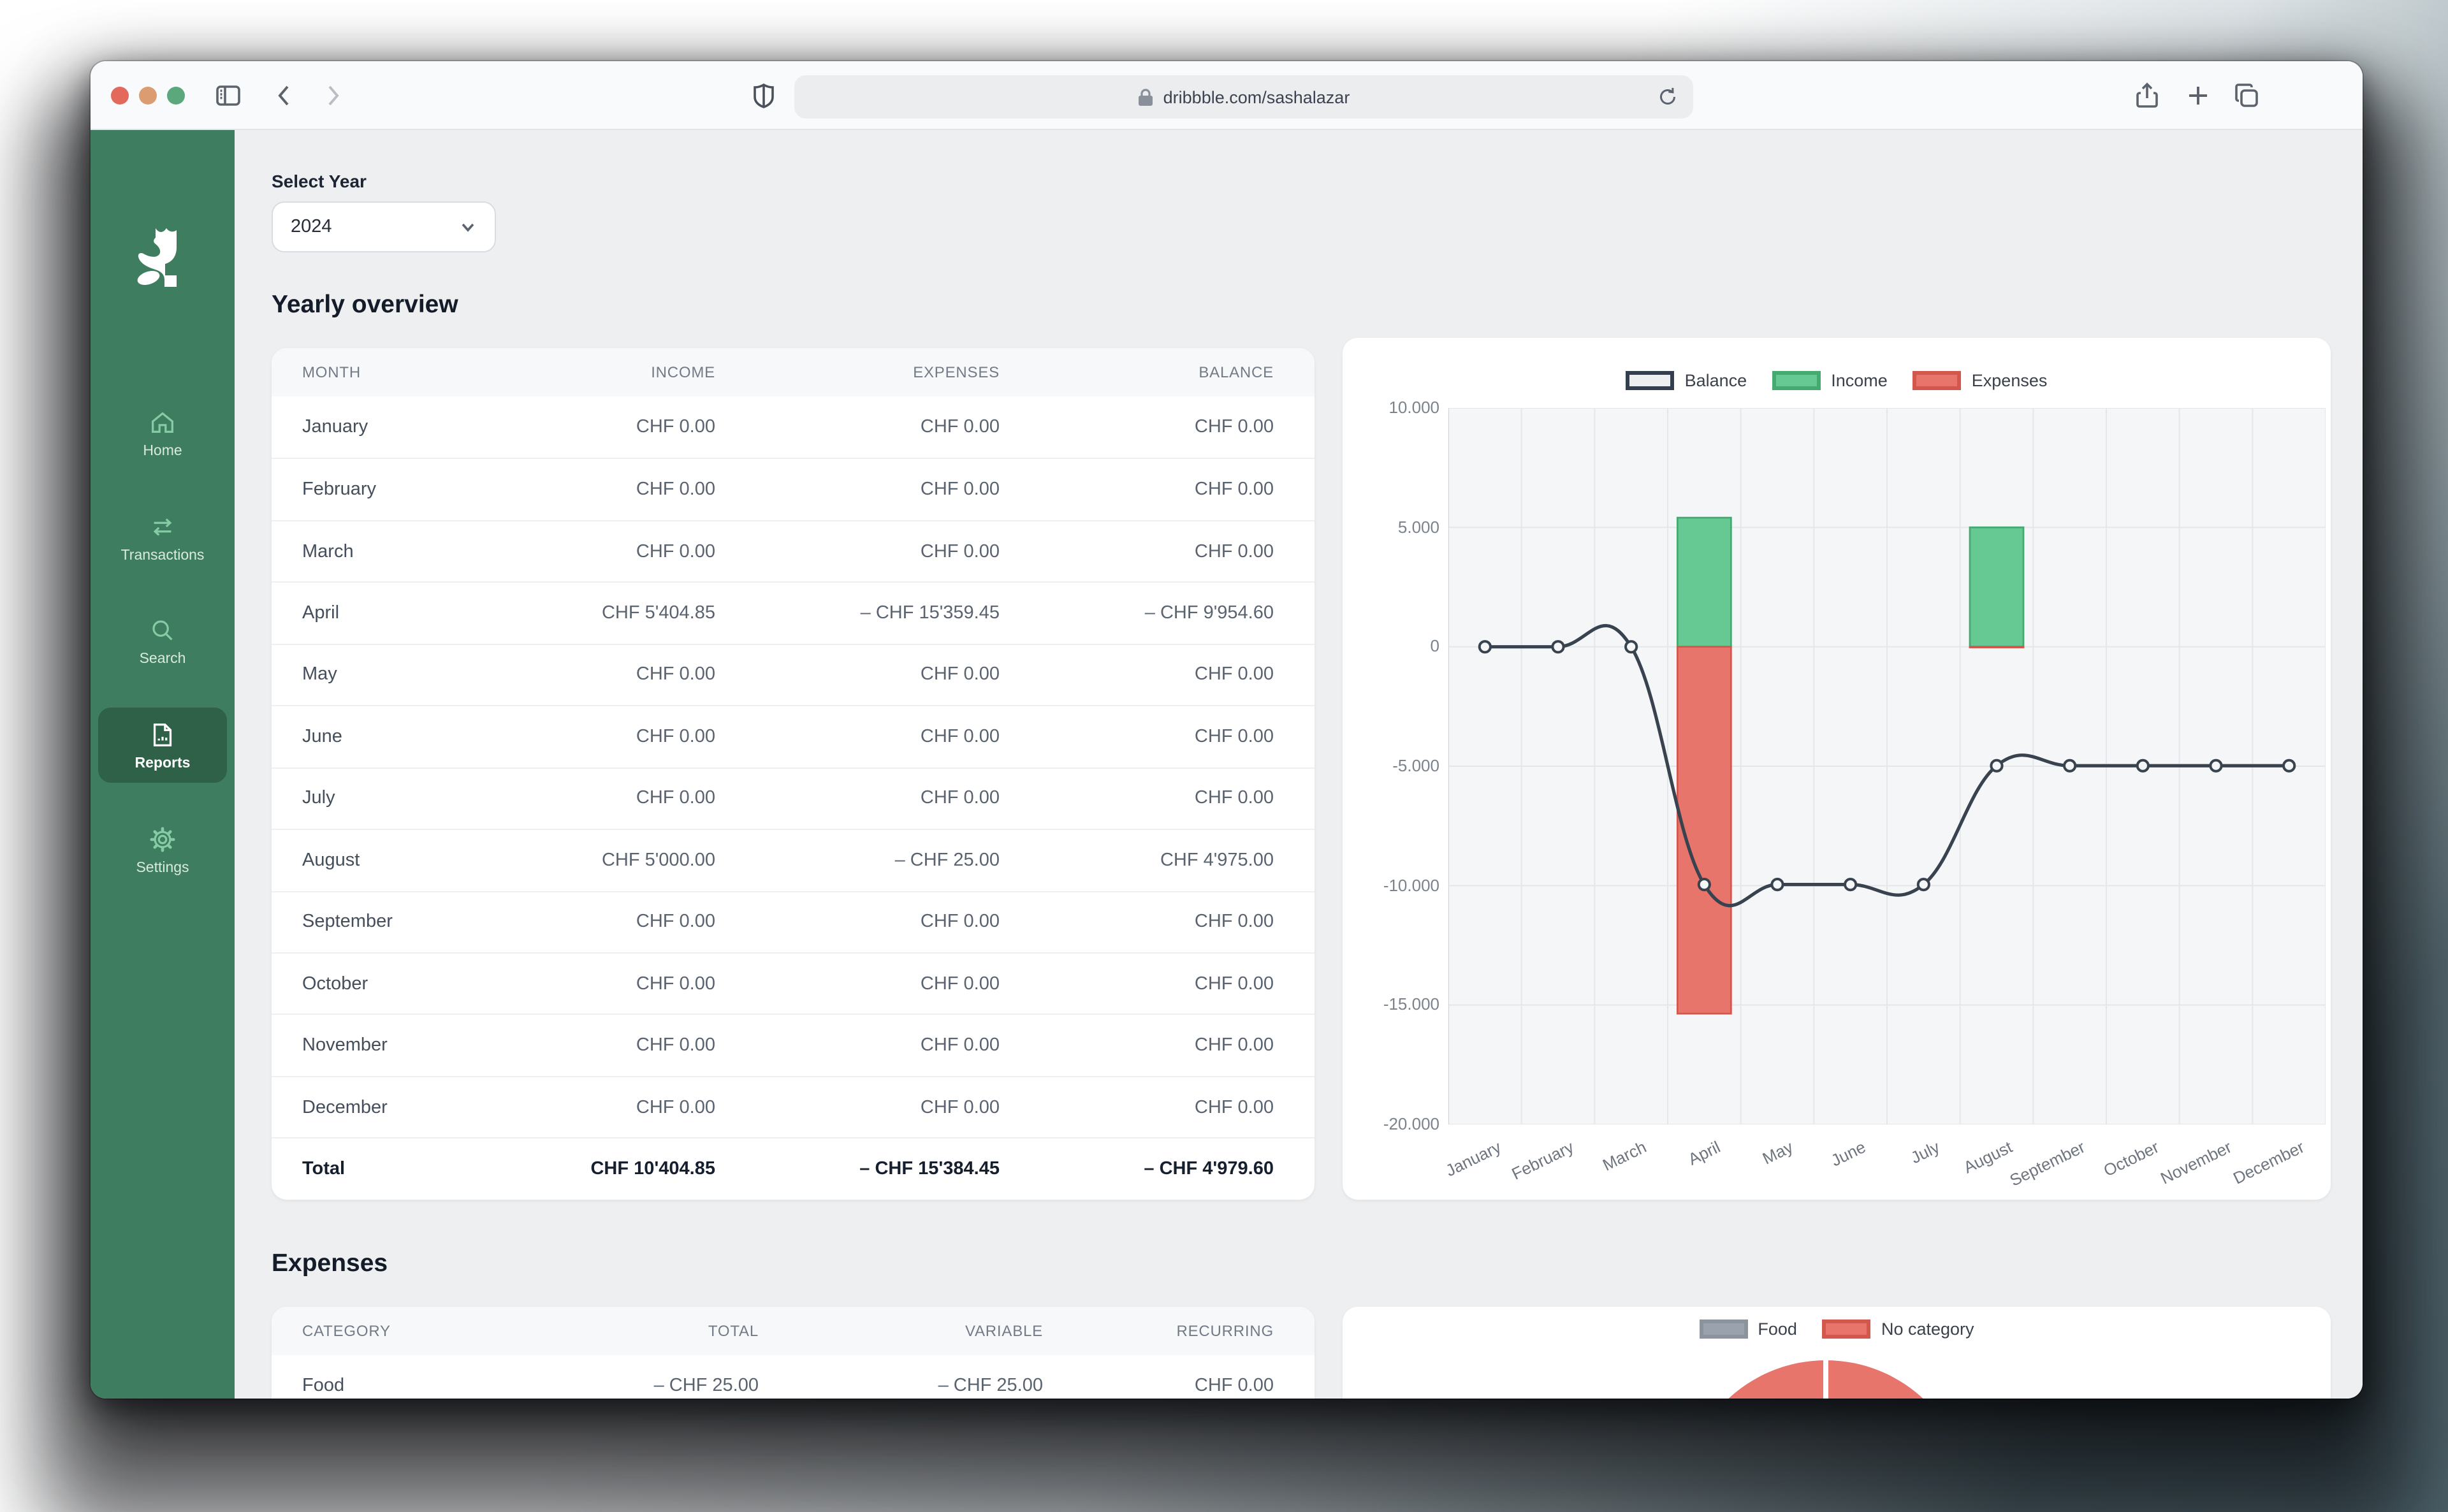 Image resolution: width=2448 pixels, height=1512 pixels. I want to click on cell: CHF 5'000.00, so click(658, 860).